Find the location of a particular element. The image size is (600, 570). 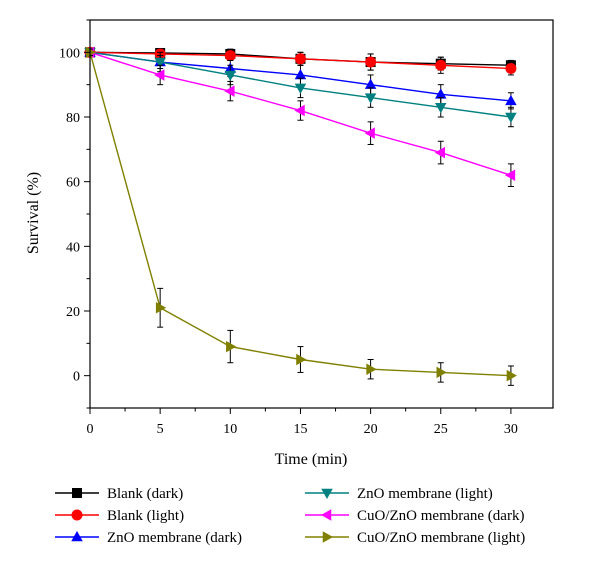

x-tick-label: 20 is located at coordinates (371, 429).